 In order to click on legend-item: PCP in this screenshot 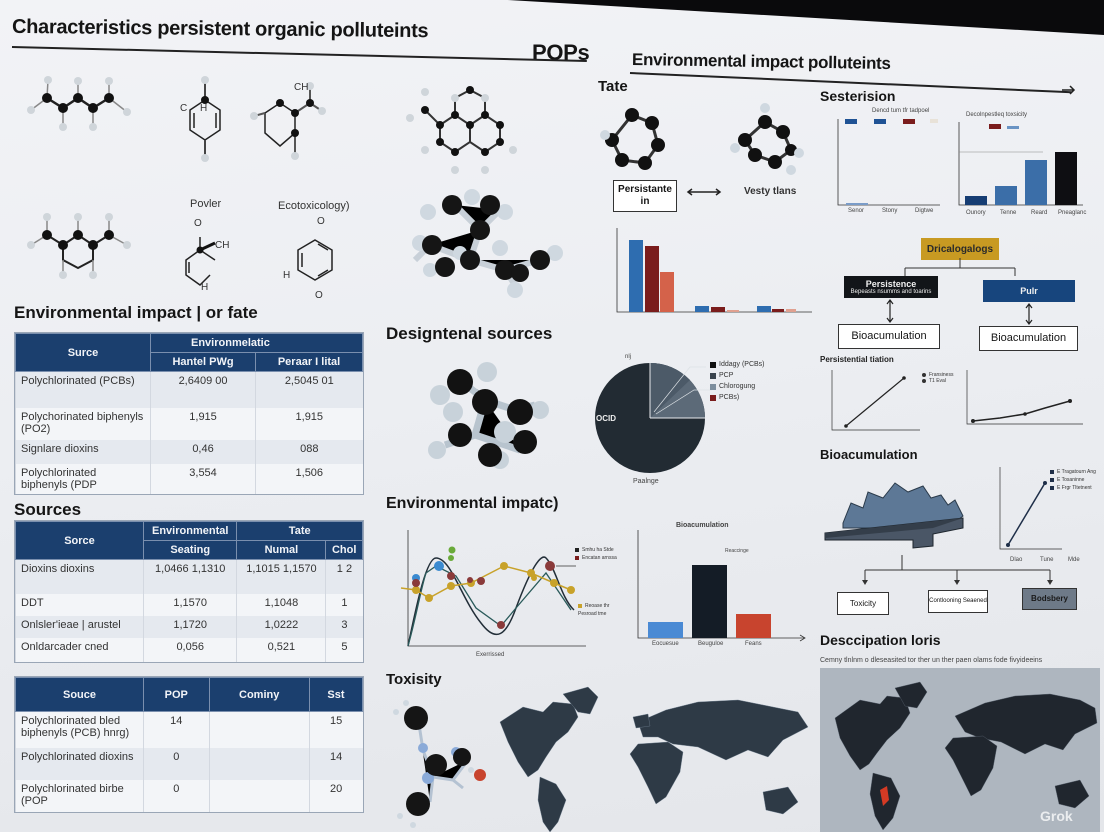, I will do `click(737, 375)`.